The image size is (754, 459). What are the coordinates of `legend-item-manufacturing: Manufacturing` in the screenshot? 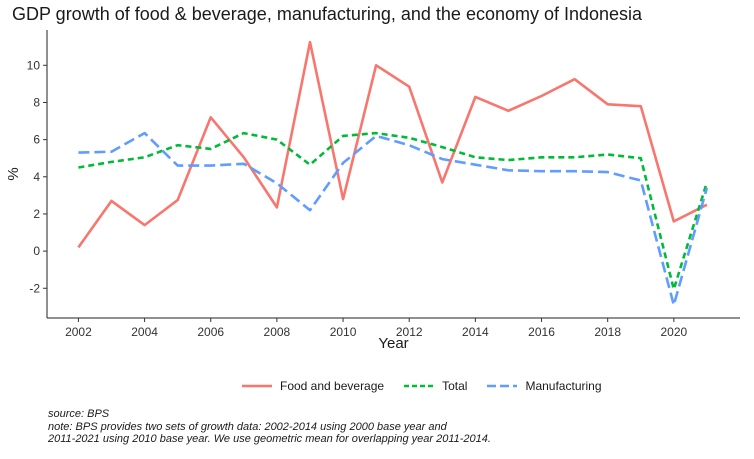 It's located at (543, 386).